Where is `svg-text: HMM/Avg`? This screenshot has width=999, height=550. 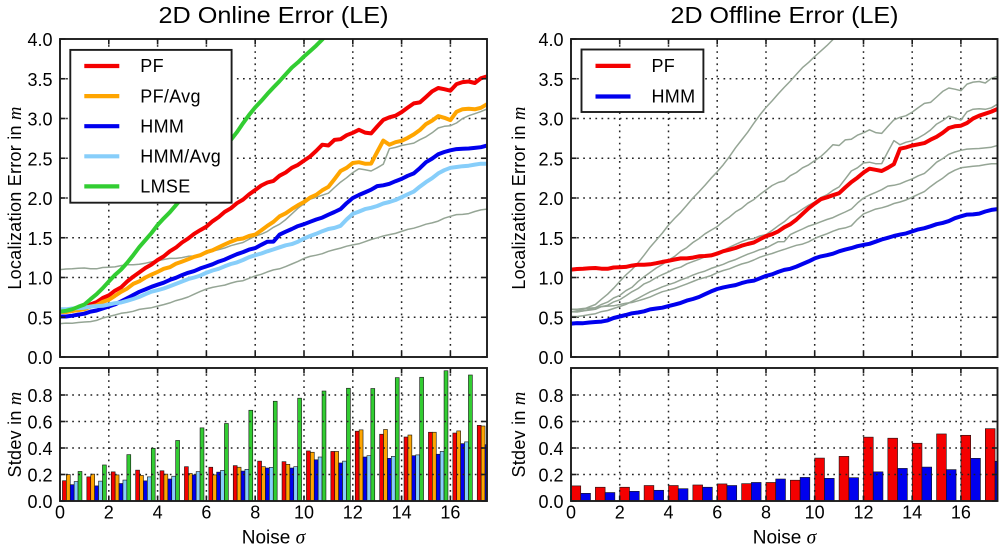
svg-text: HMM/Avg is located at coordinates (180, 157).